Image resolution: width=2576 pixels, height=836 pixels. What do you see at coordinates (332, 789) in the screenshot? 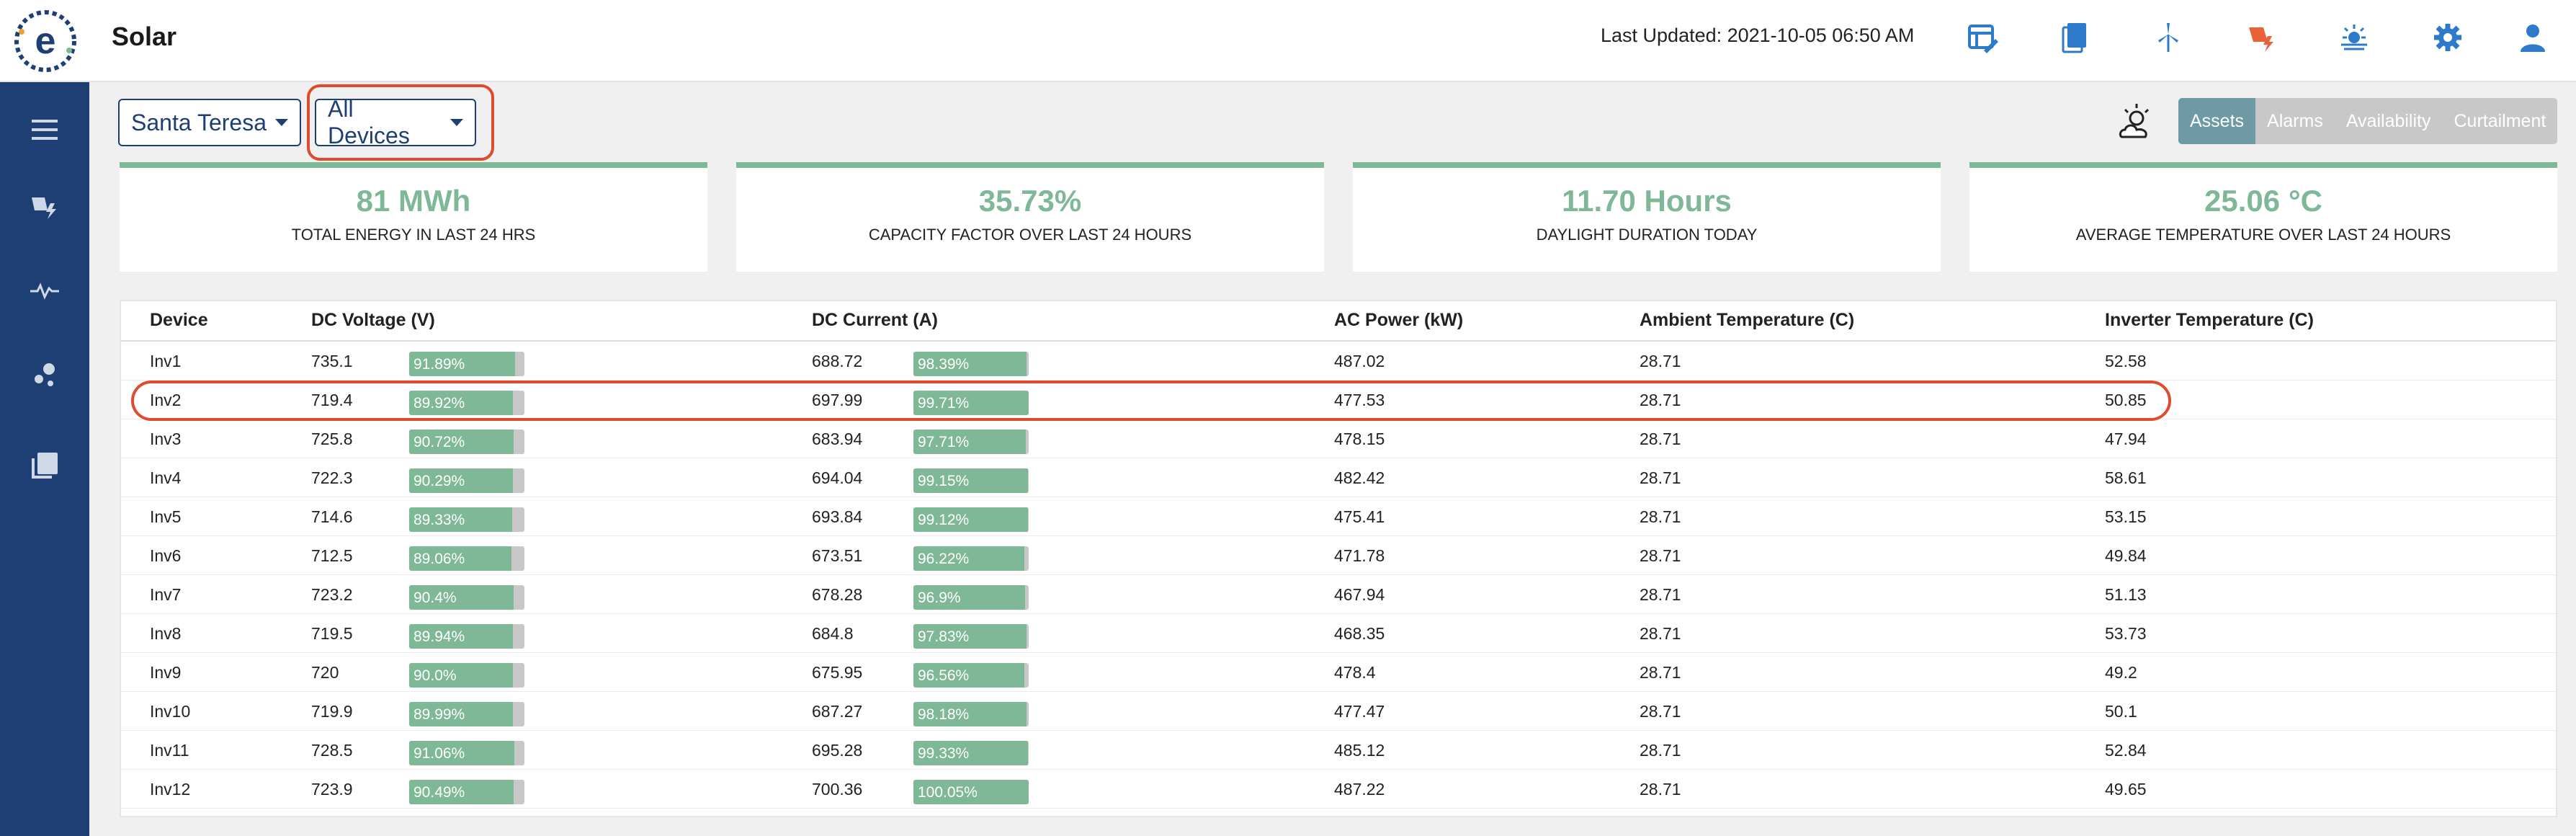
I see `dc-voltage-cell: 723.9` at bounding box center [332, 789].